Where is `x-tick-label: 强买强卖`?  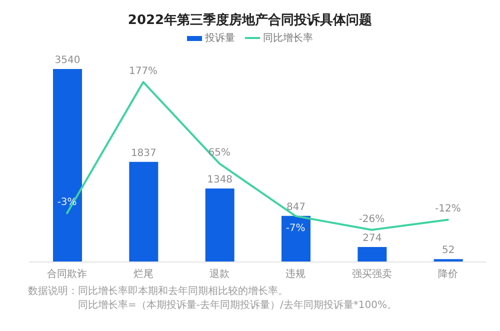
x-tick-label: 强买强卖 is located at coordinates (372, 274).